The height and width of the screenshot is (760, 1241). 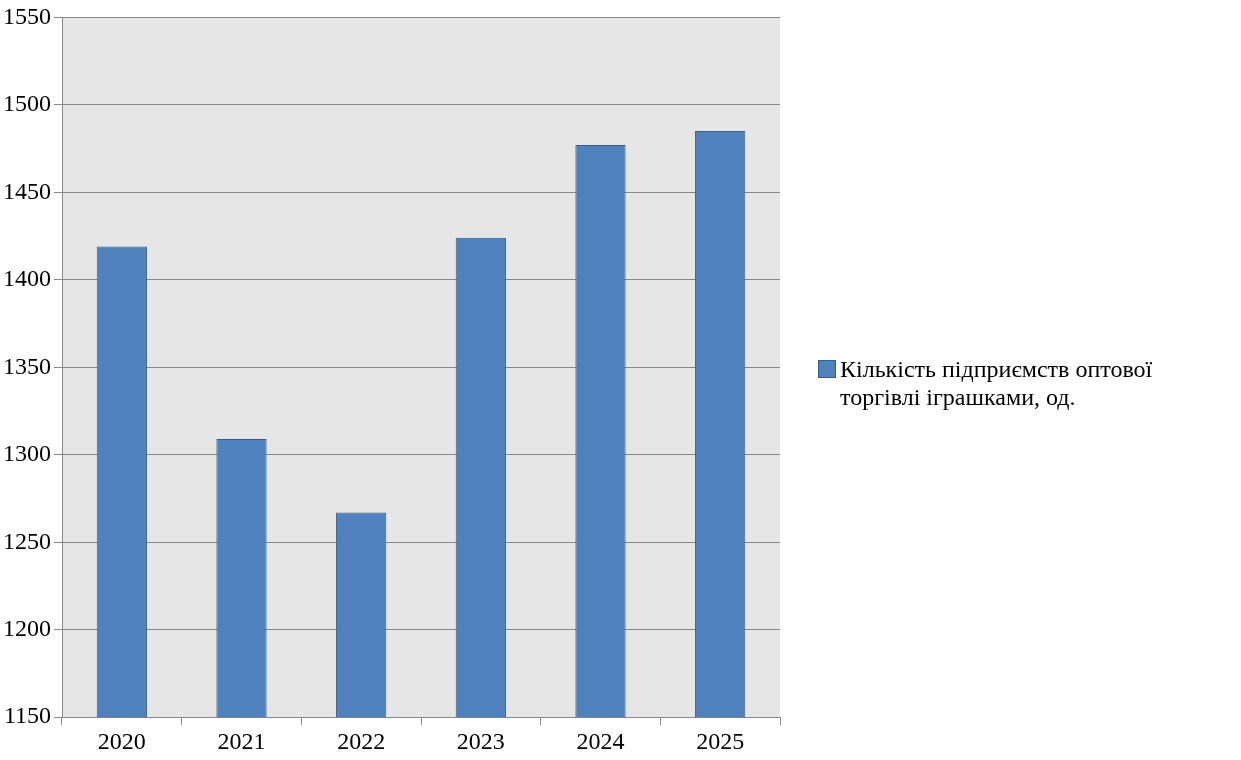 I want to click on x-tick-label: 2023, so click(x=480, y=740).